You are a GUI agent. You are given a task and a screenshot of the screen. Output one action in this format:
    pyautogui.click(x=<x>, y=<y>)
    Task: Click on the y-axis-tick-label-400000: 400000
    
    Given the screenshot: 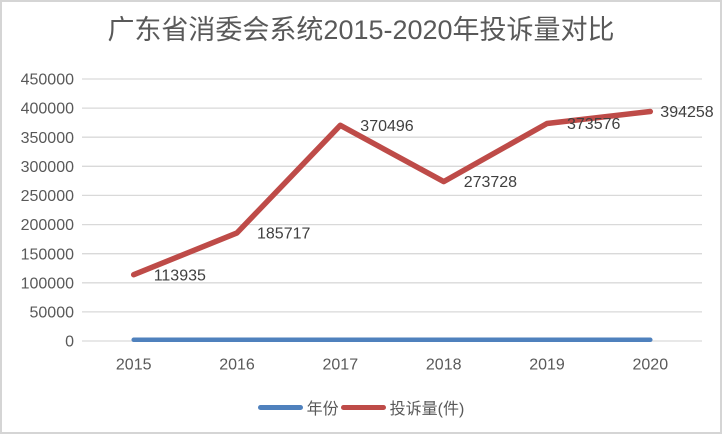 What is the action you would take?
    pyautogui.click(x=47, y=109)
    